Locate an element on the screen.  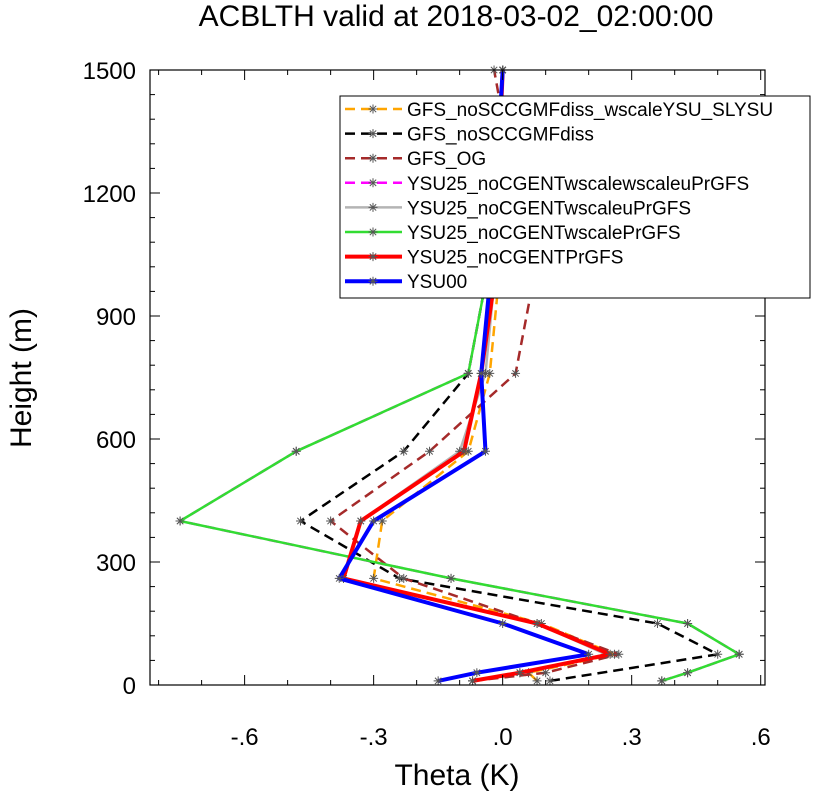
legend-entry: YSU25_noCGENTwscalePrGFS is located at coordinates (513, 233).